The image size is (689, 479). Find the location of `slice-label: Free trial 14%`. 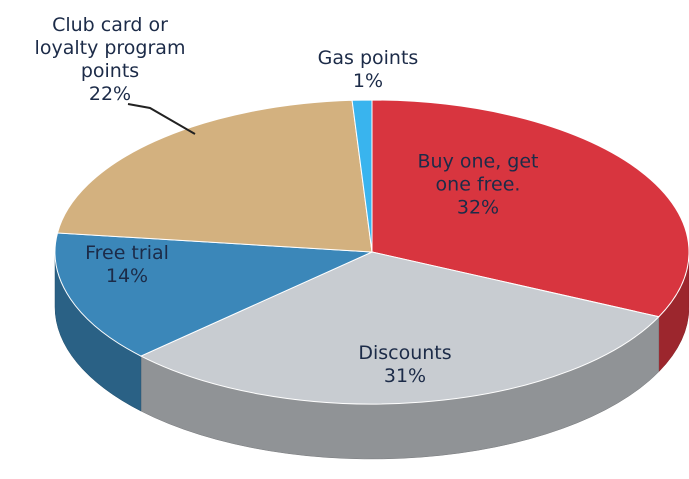

slice-label: Free trial 14% is located at coordinates (127, 265).